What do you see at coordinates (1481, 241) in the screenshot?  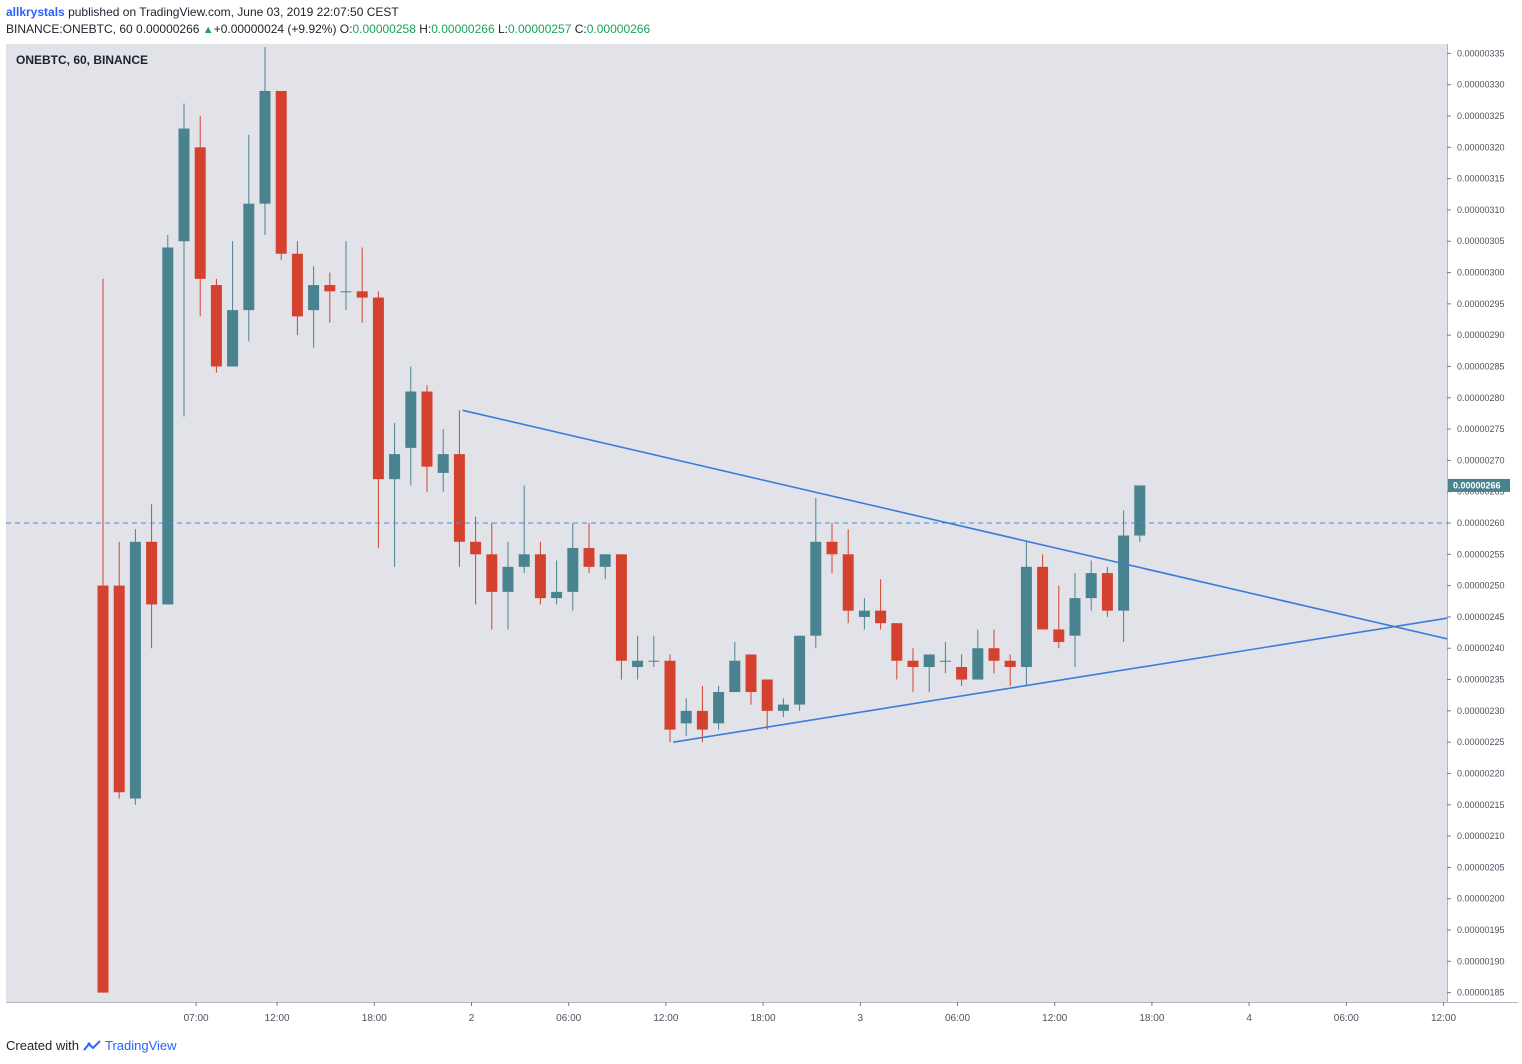 I see `price-tick-label: 0.00000305` at bounding box center [1481, 241].